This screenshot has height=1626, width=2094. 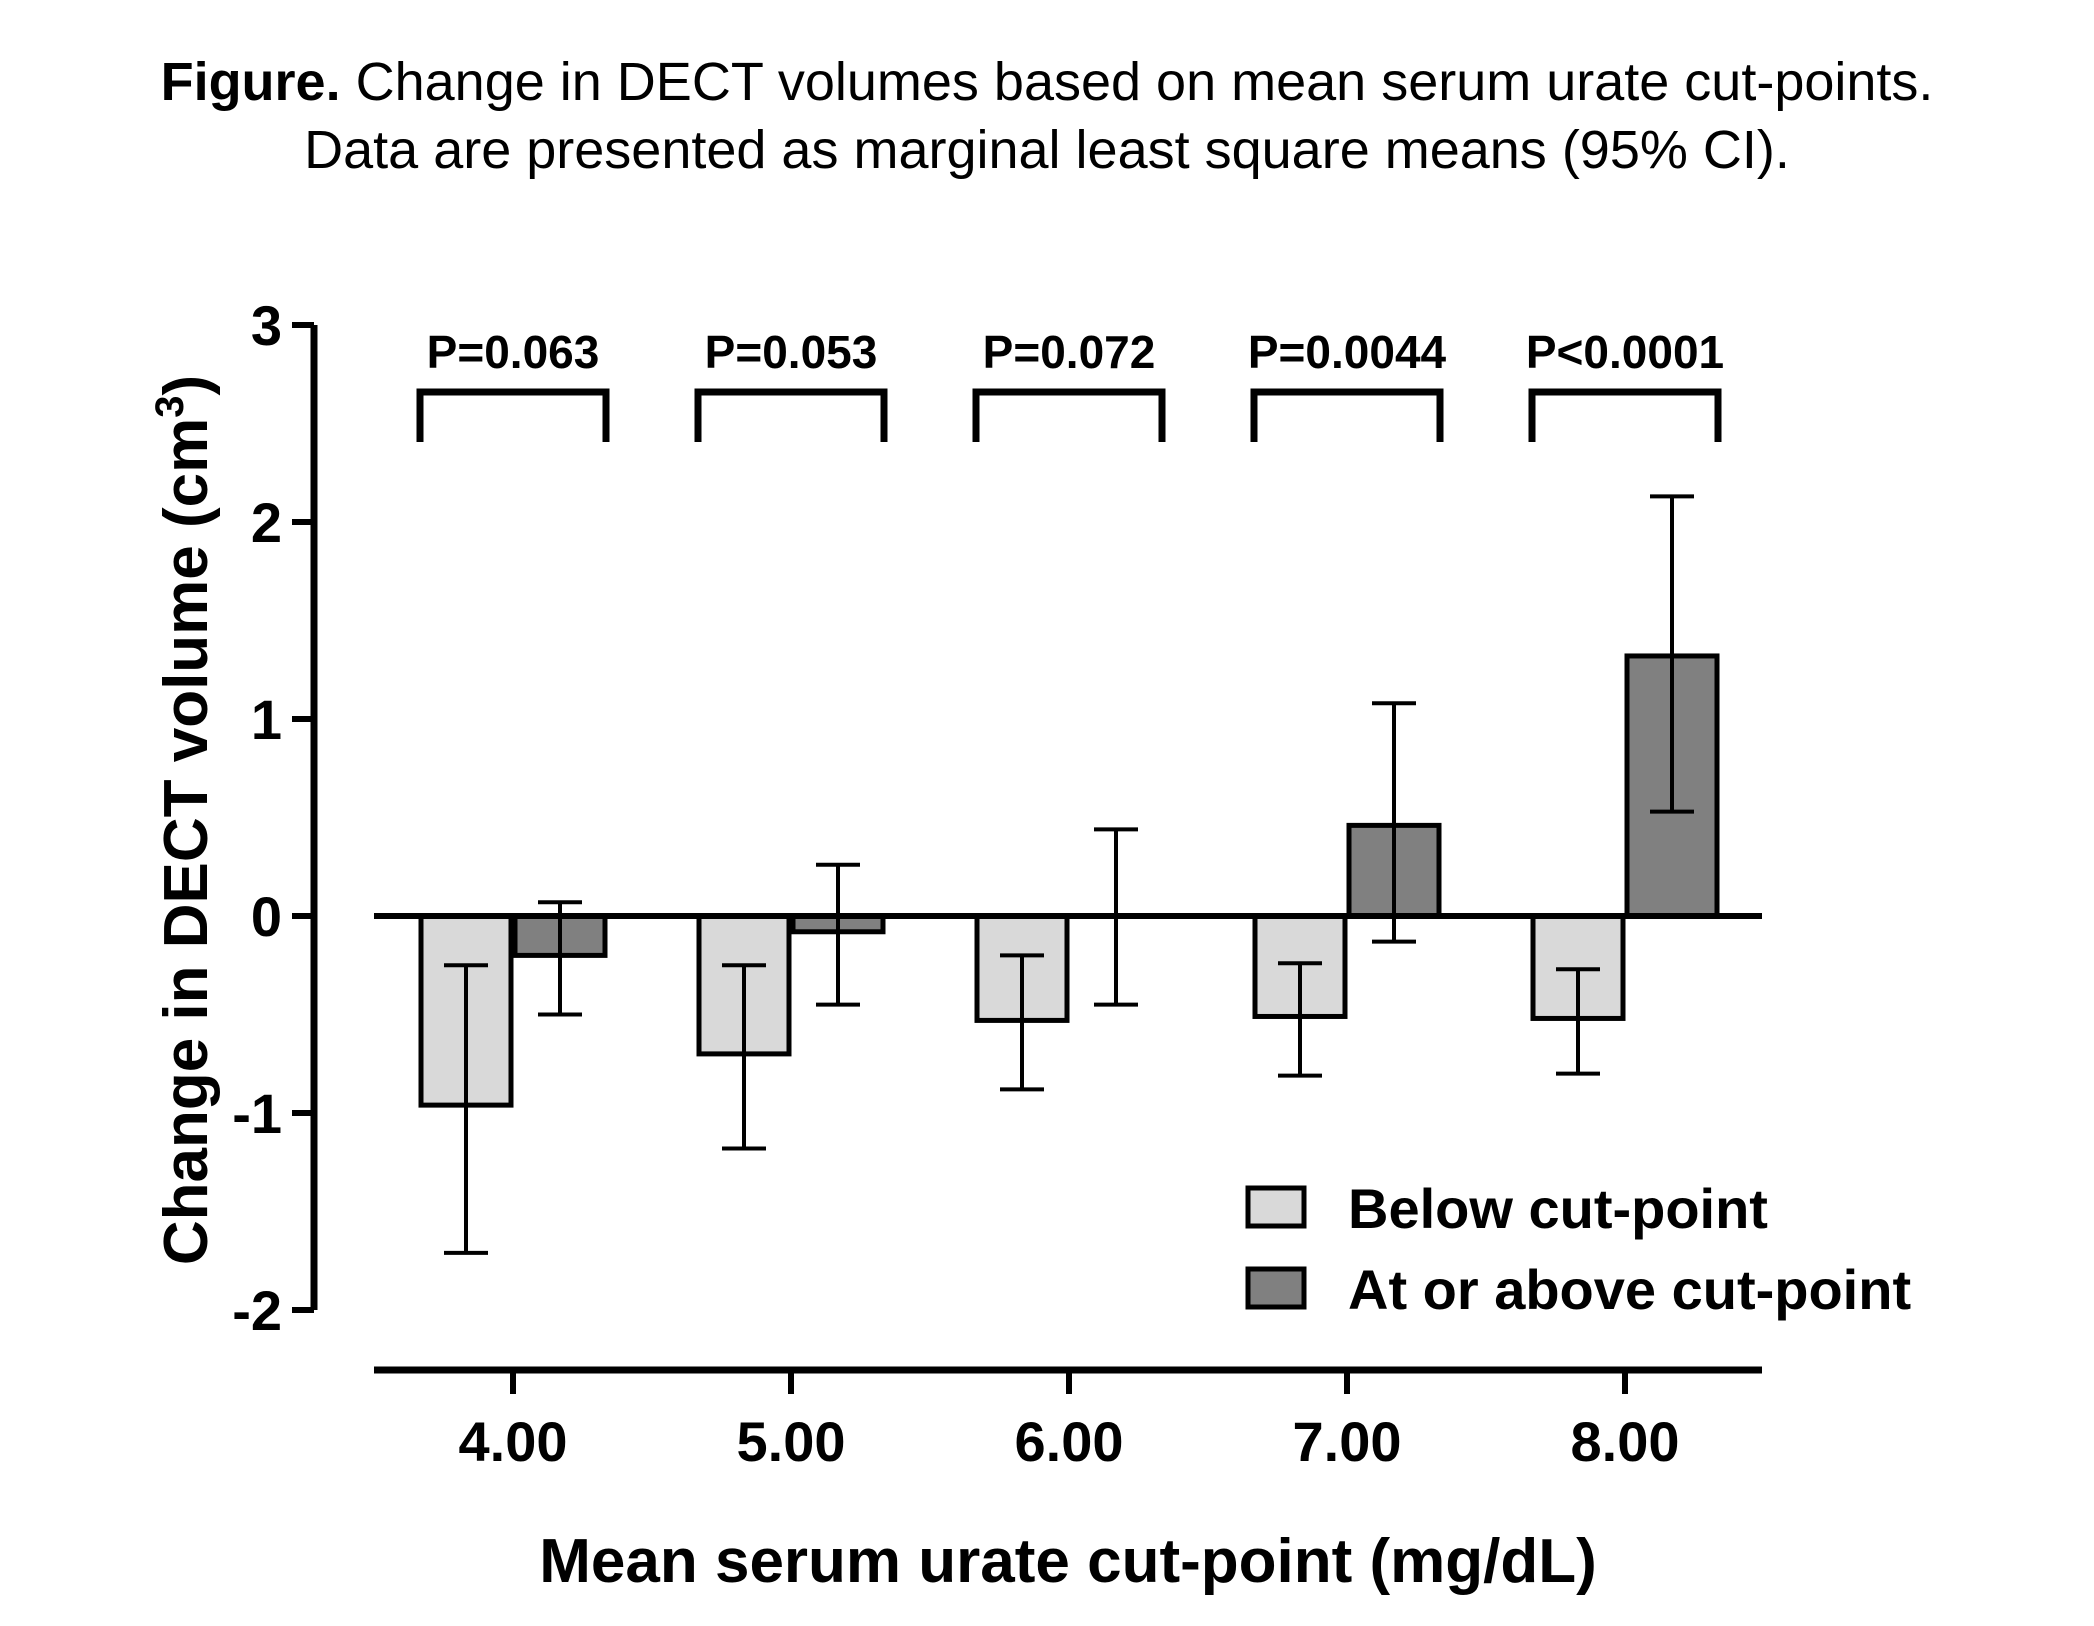 I want to click on p-value-brackets: P=0.063 P=0.053 P=0.072 P=0.0044 P<0.0001, so click(x=1070, y=384).